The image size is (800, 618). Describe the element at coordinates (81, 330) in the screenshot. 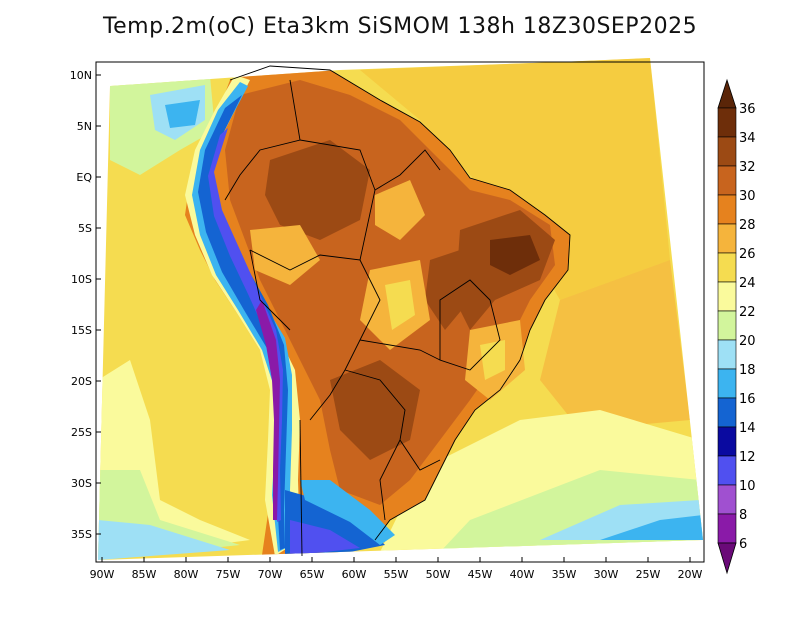

I see `lat-label: 15S` at that location.